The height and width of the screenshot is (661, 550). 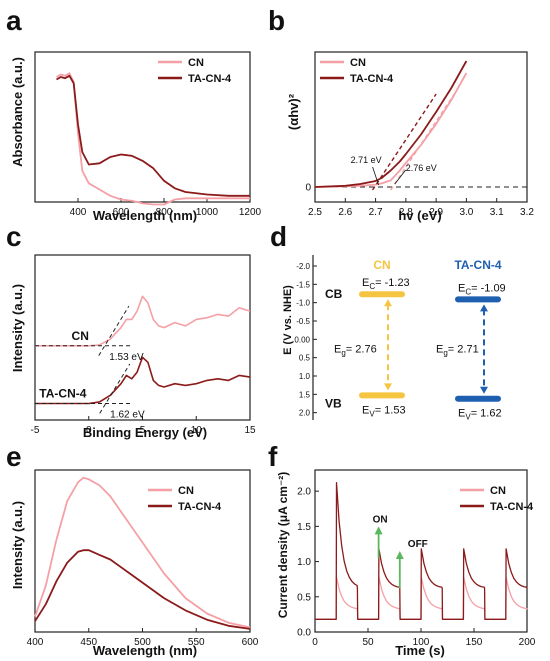 What do you see at coordinates (145, 650) in the screenshot?
I see `panel-e-xlabel: Wavelength (nm)` at bounding box center [145, 650].